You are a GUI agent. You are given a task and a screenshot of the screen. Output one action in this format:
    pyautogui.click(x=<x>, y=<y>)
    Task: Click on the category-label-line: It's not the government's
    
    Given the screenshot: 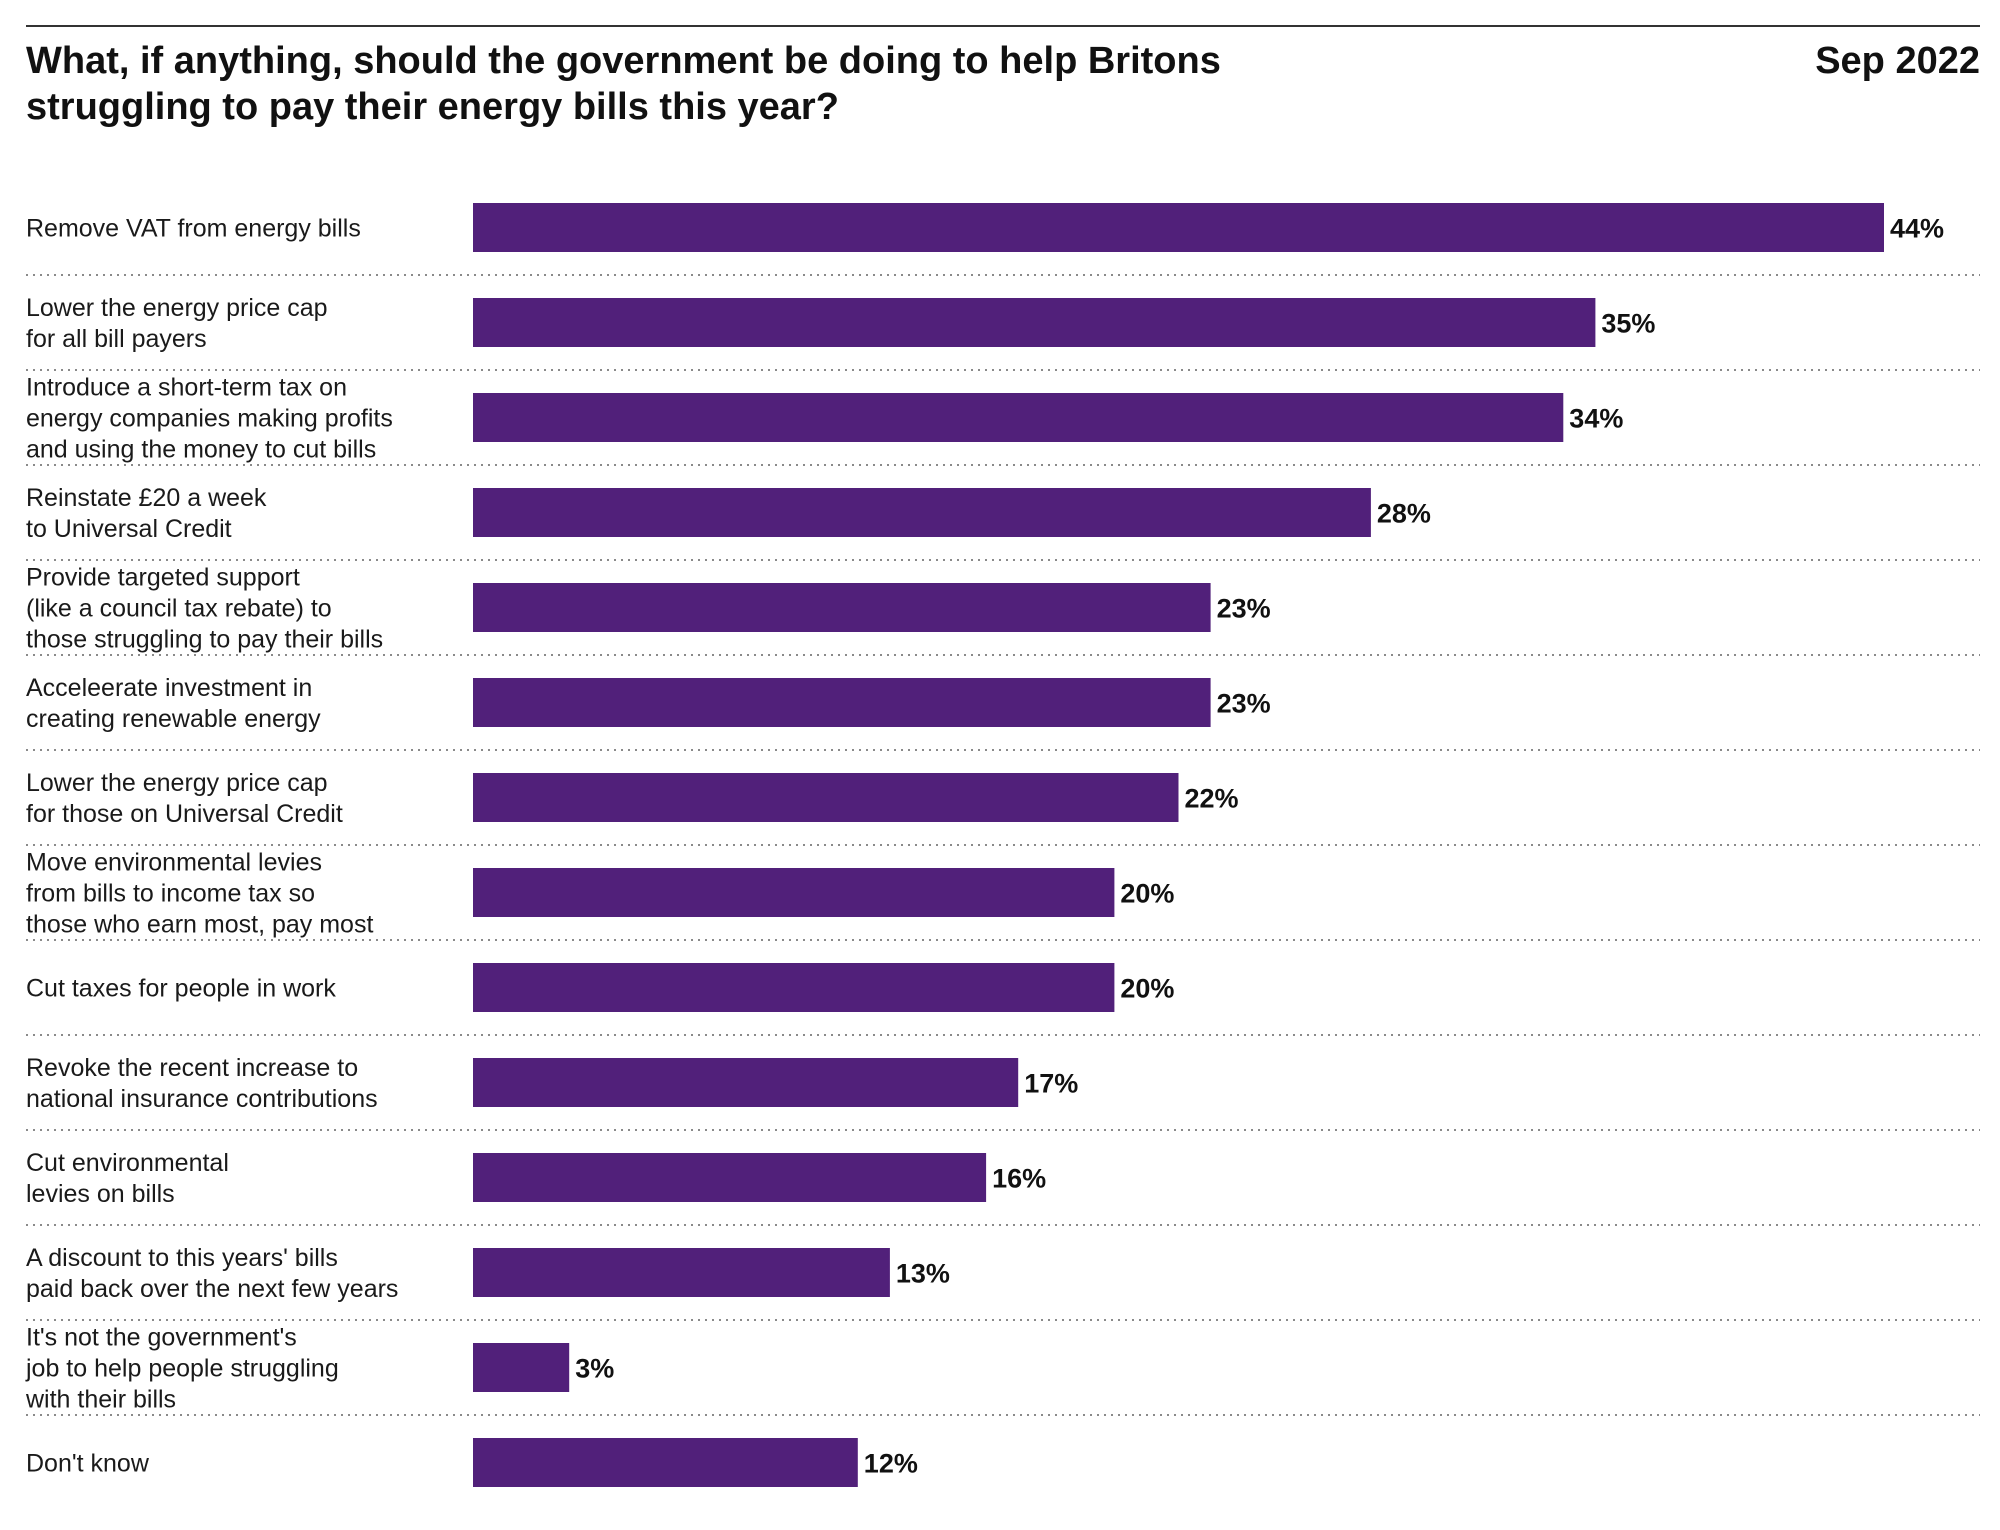 What is the action you would take?
    pyautogui.click(x=161, y=1338)
    